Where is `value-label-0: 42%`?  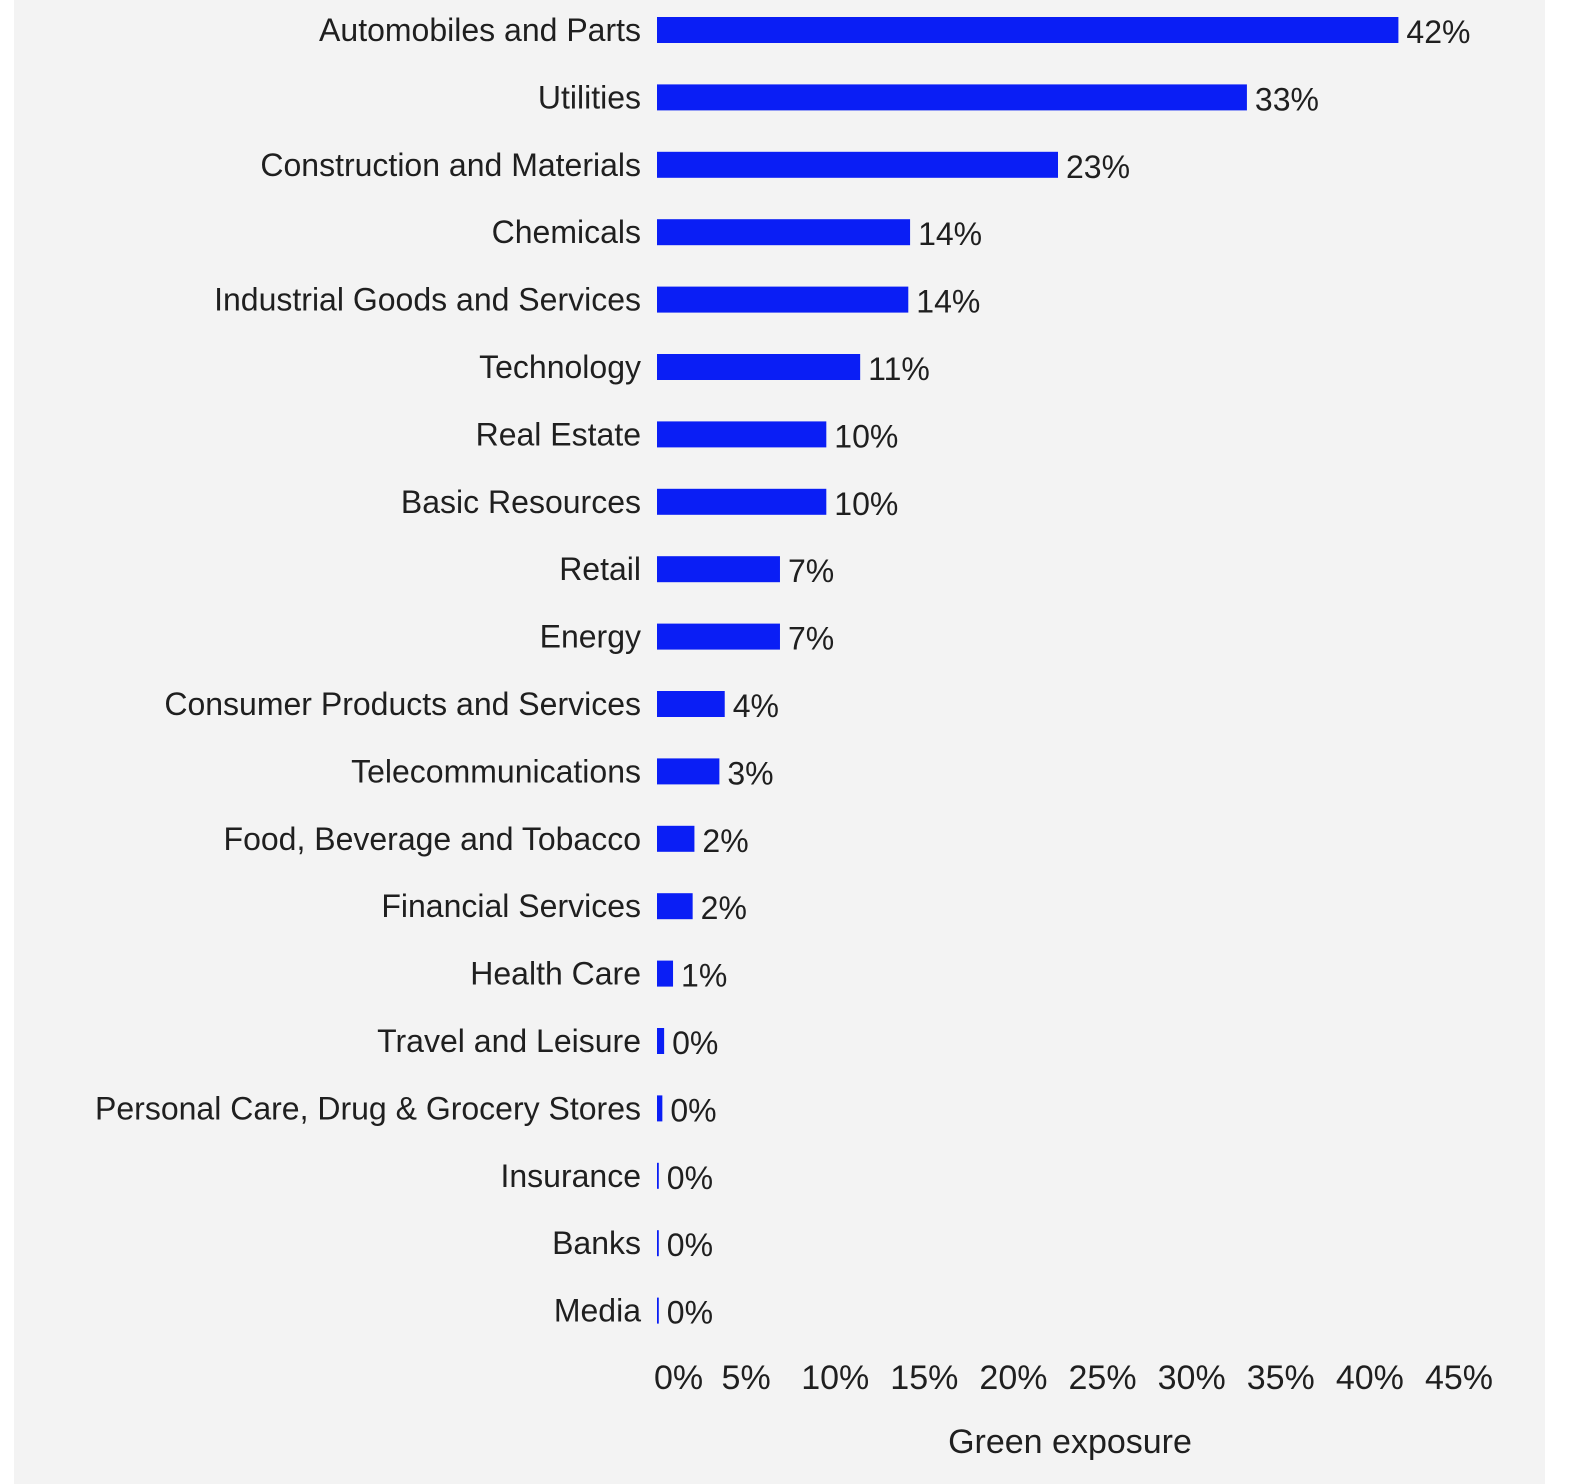
value-label-0: 42% is located at coordinates (1438, 32).